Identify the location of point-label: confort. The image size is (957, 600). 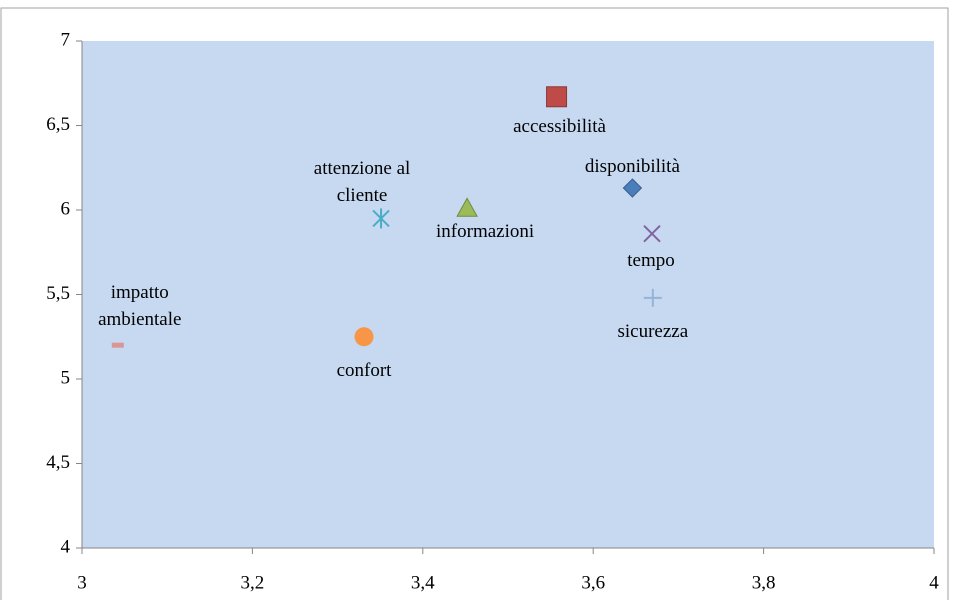
(364, 370).